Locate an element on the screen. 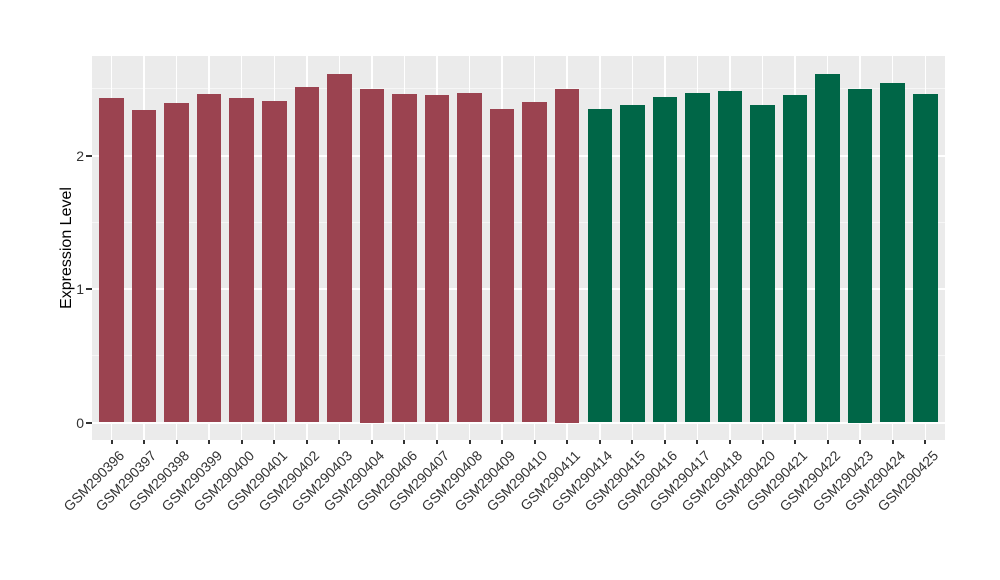 This screenshot has width=1000, height=580. bar-GSM290416 is located at coordinates (665, 259).